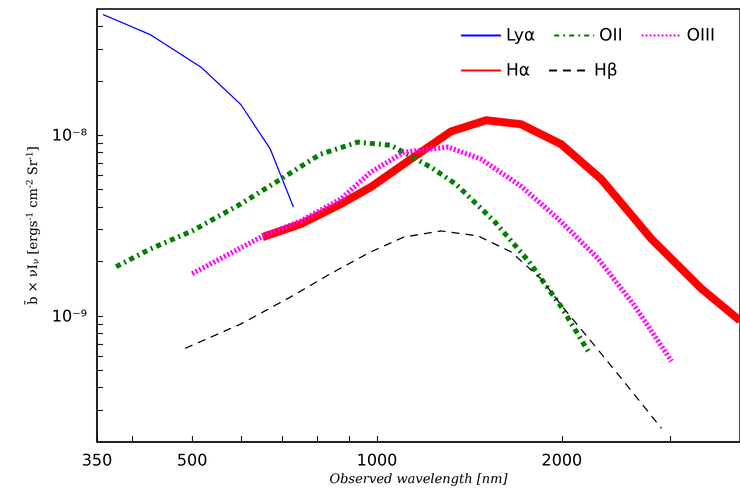 The image size is (740, 500). I want to click on legend-label: OIII, so click(700, 36).